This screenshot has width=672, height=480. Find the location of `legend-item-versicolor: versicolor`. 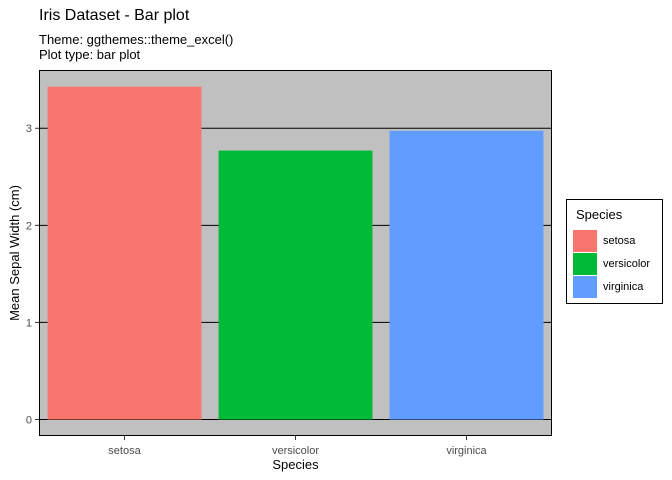

legend-item-versicolor: versicolor is located at coordinates (618, 265).